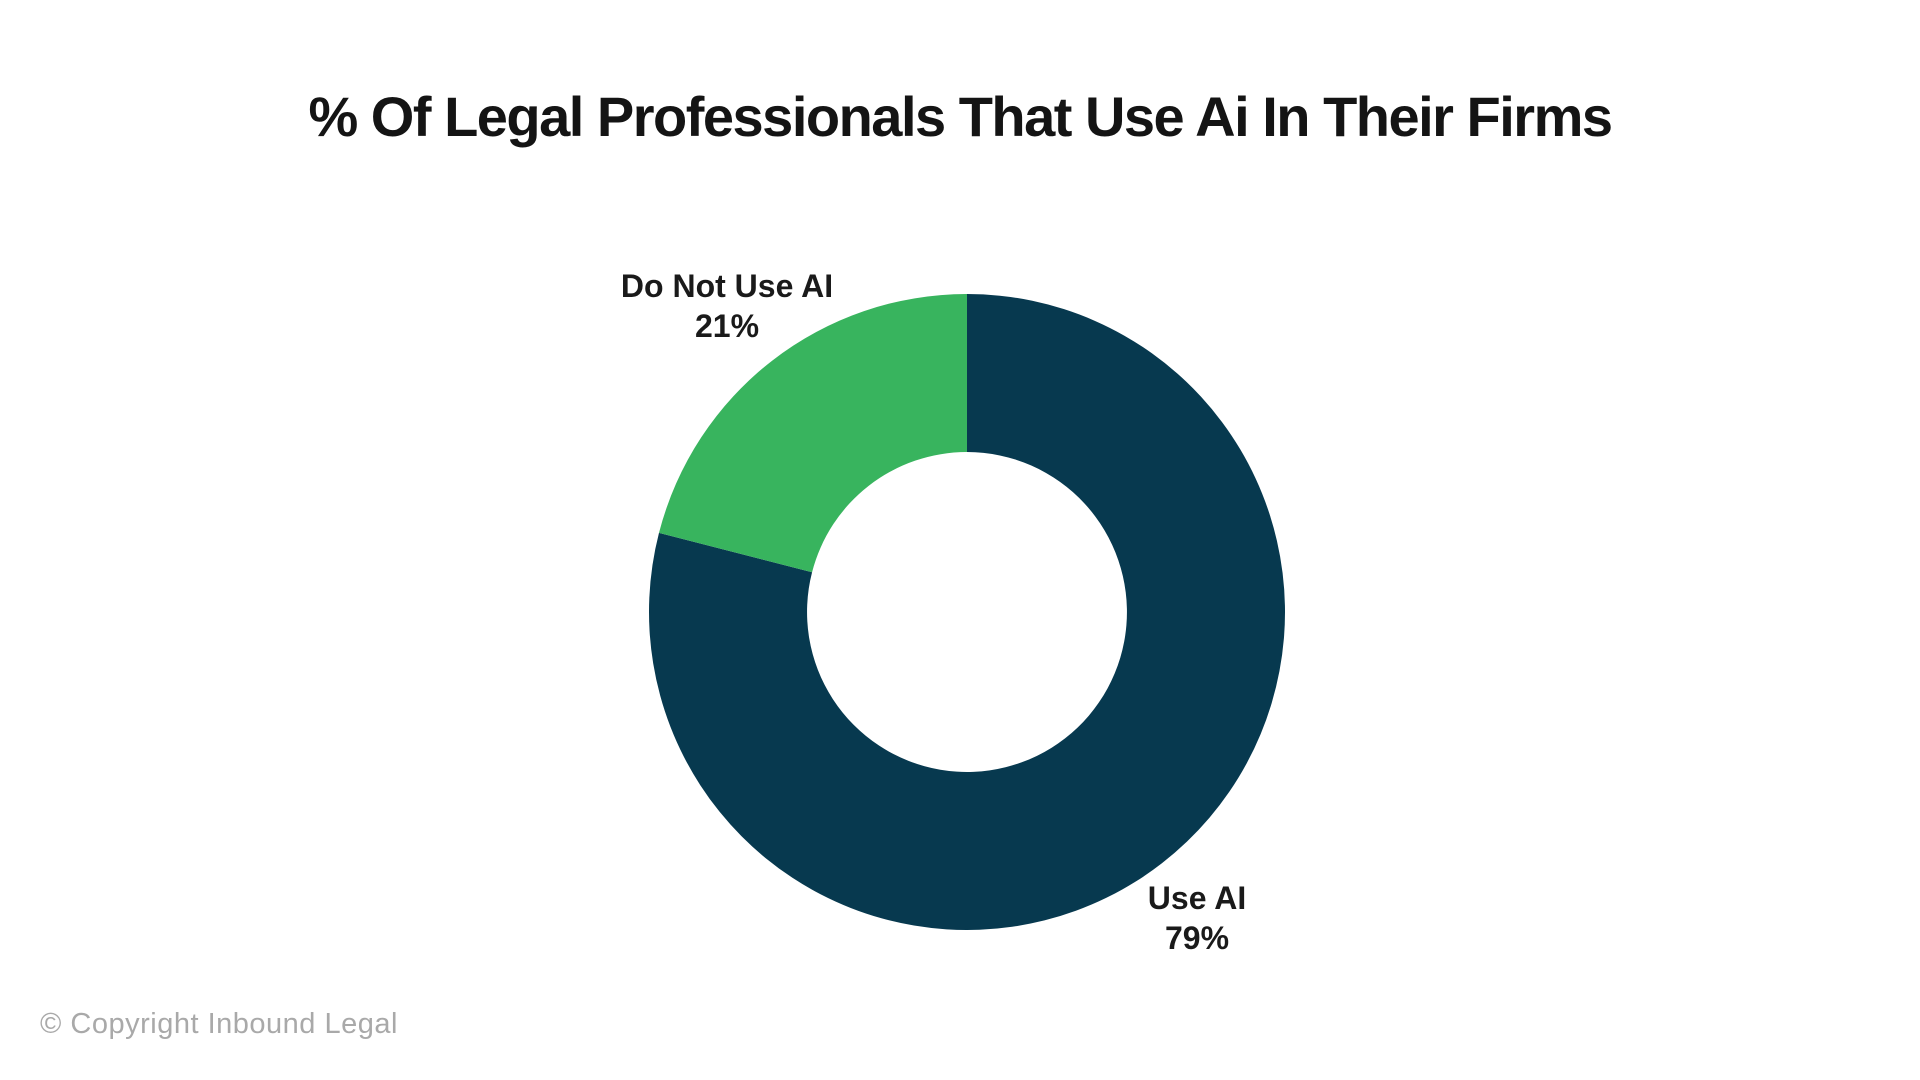 This screenshot has width=1920, height=1080. What do you see at coordinates (1197, 918) in the screenshot?
I see `slice-label-use-ai: Use AI 79%` at bounding box center [1197, 918].